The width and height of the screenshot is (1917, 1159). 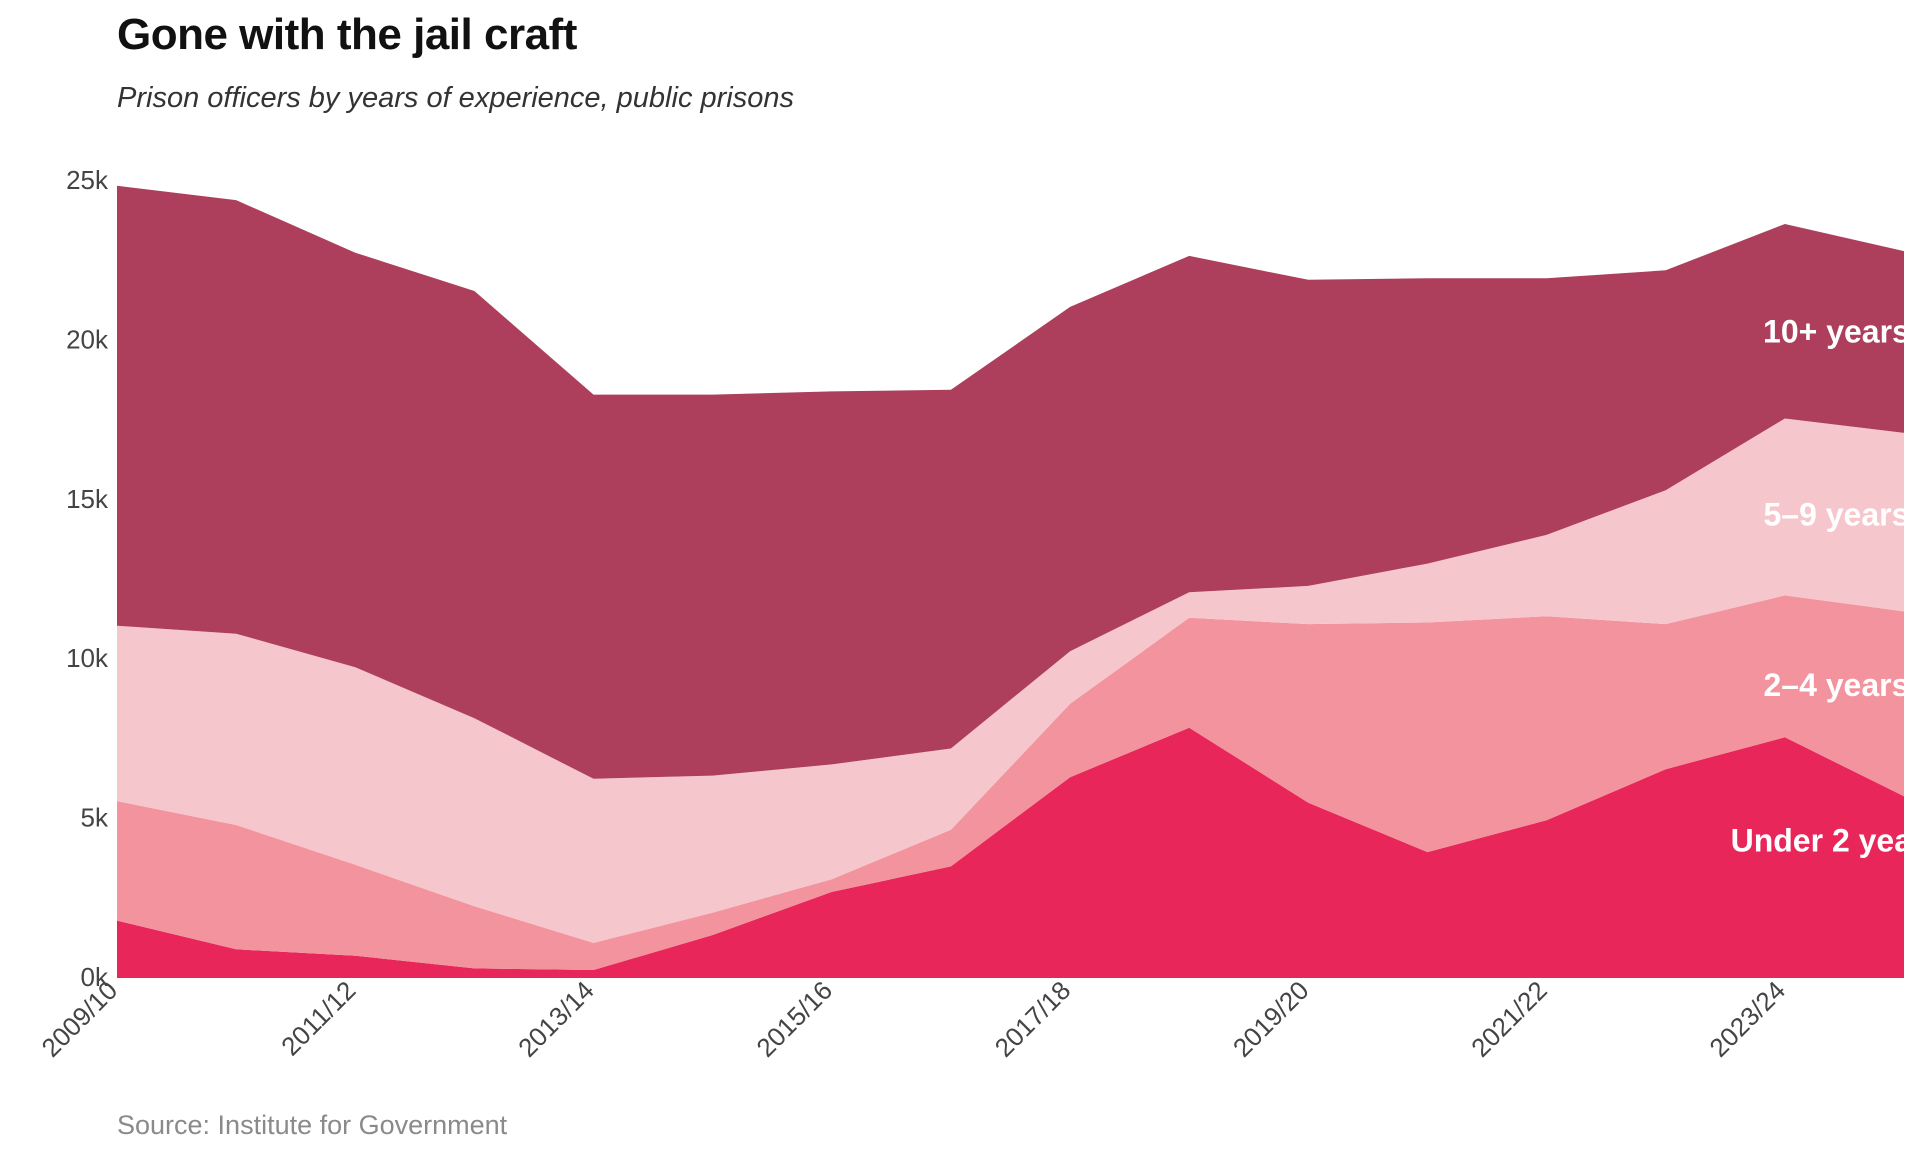 I want to click on y-tick-label: 15k, so click(x=87, y=499).